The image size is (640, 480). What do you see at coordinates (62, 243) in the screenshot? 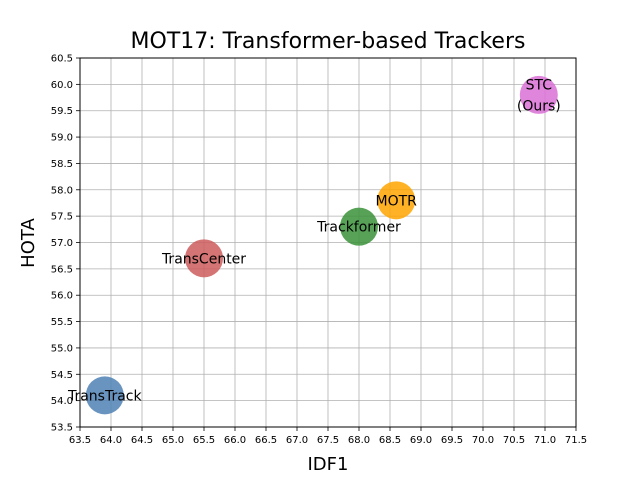
I see `y-tick-label: 57.0` at bounding box center [62, 243].